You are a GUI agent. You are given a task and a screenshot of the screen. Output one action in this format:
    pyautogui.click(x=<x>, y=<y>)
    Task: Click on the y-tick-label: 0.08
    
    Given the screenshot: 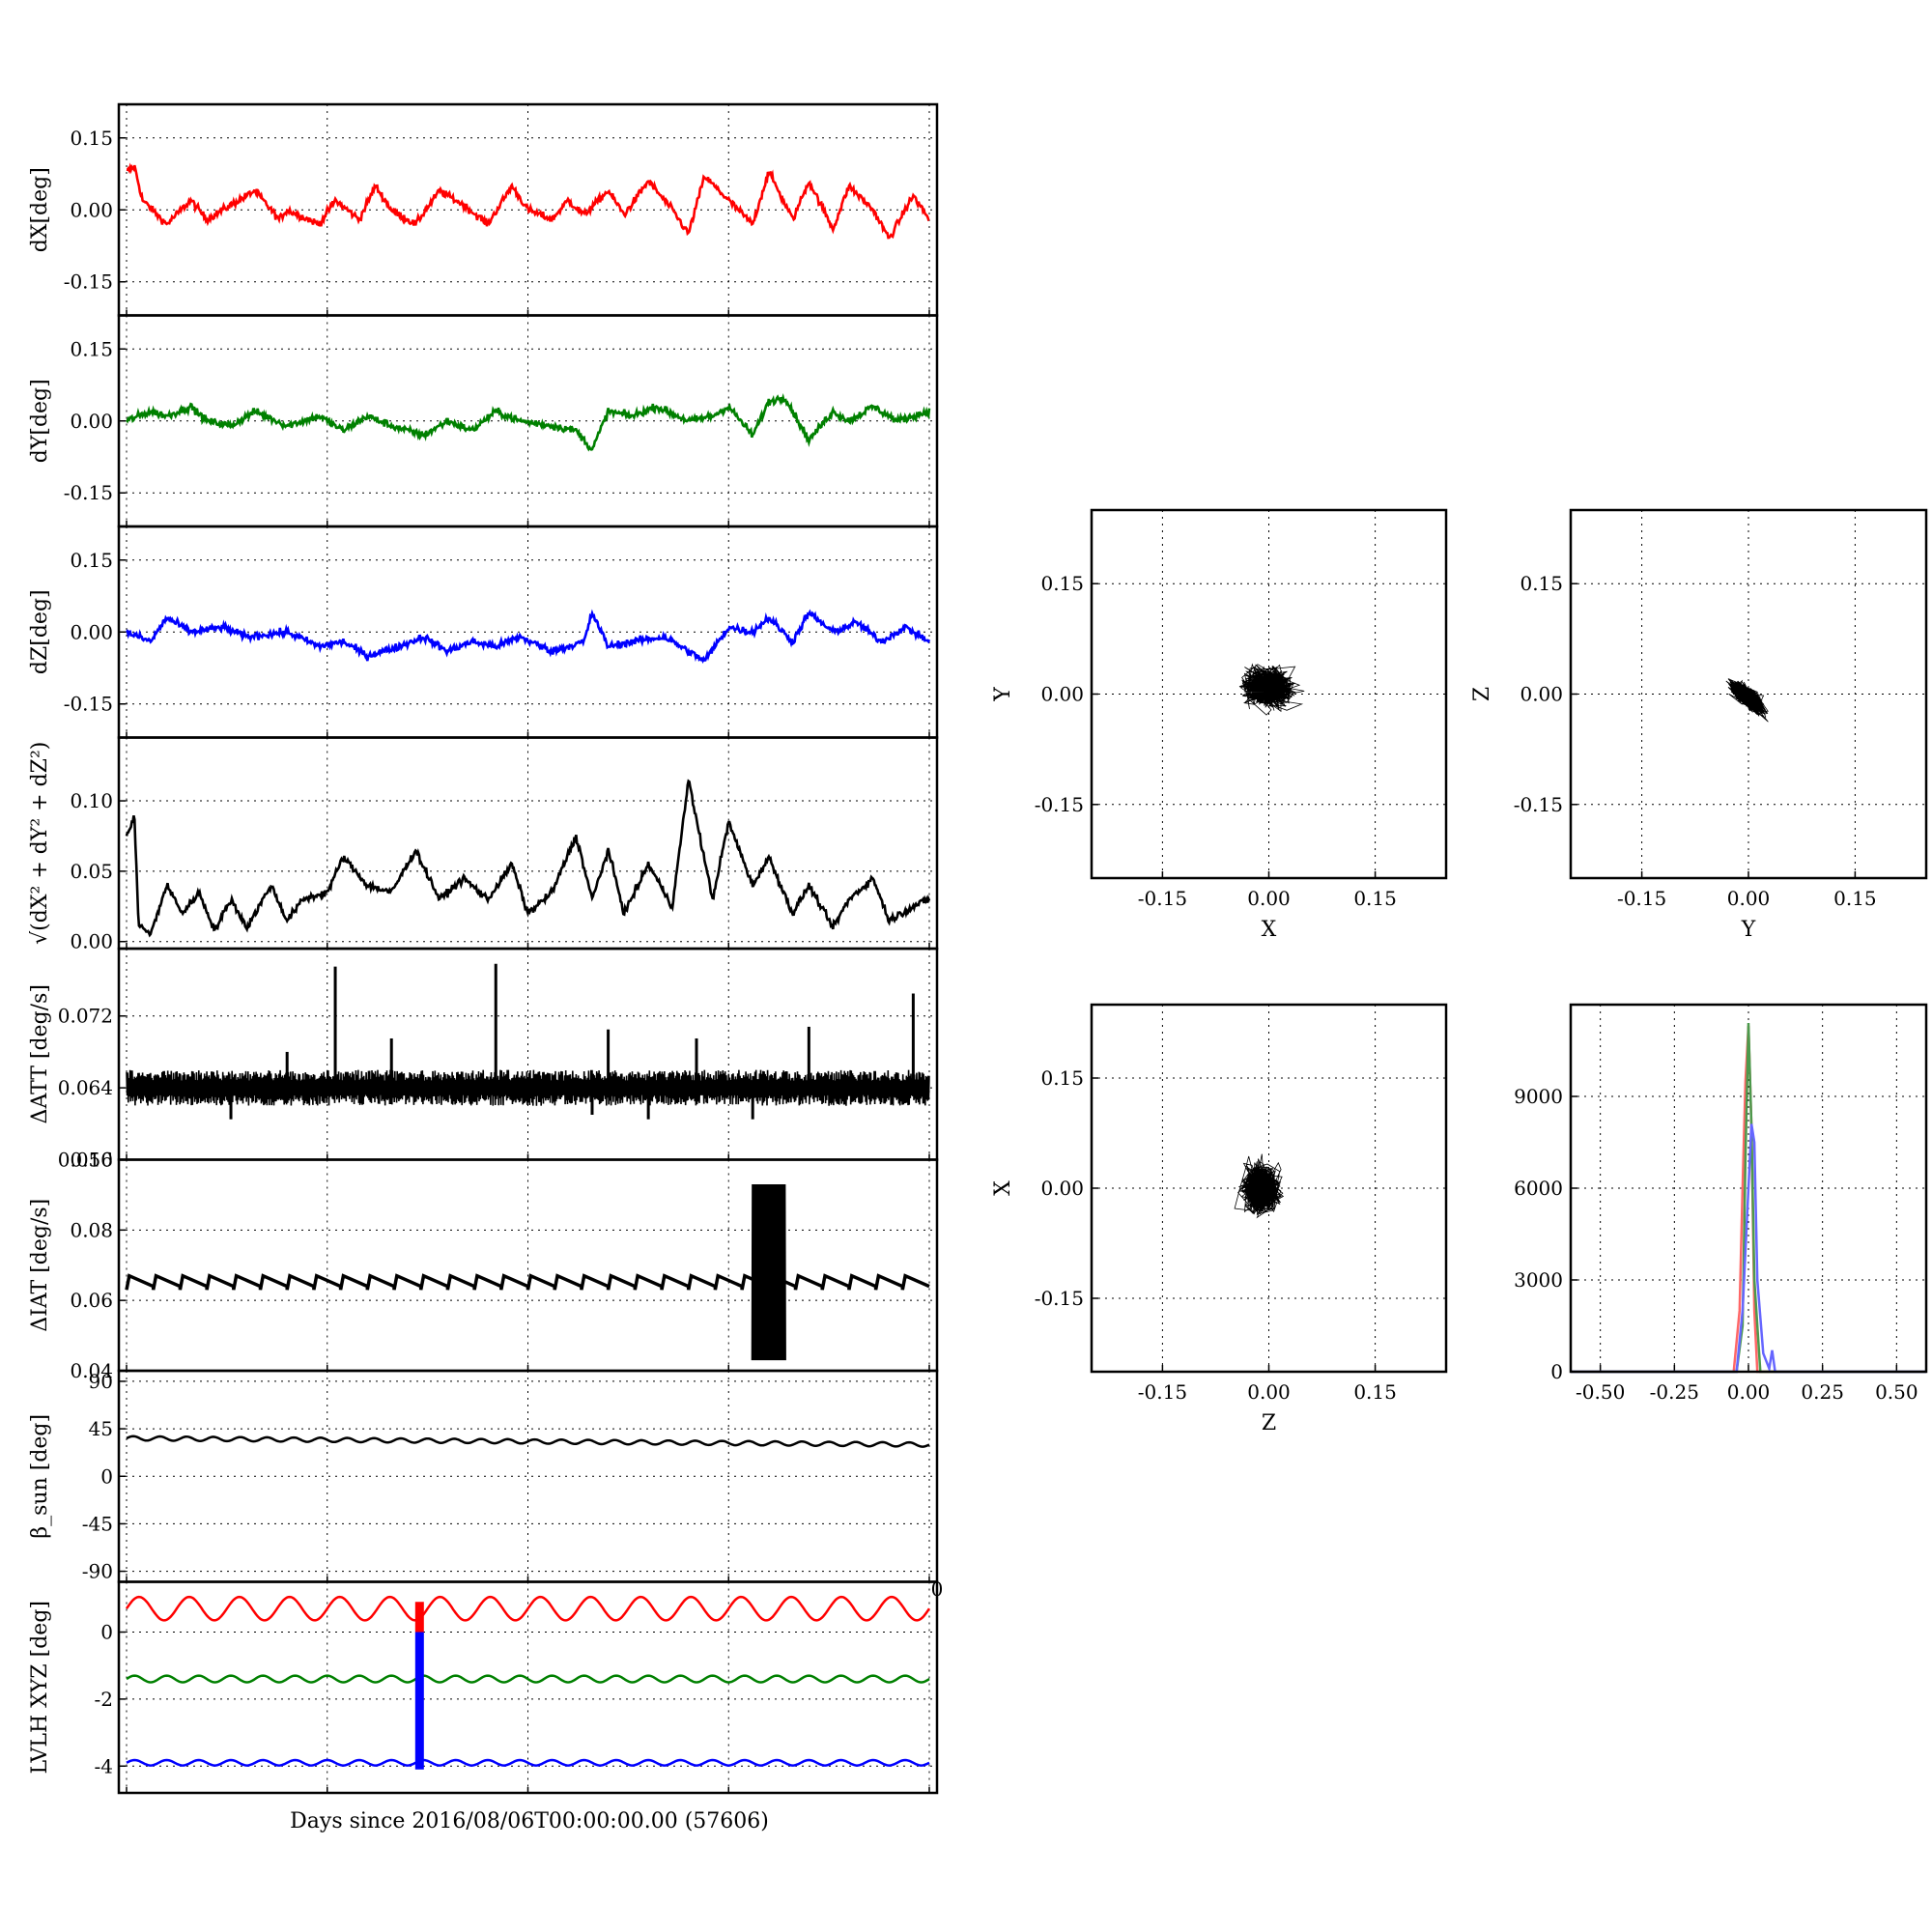 What is the action you would take?
    pyautogui.click(x=91, y=1229)
    